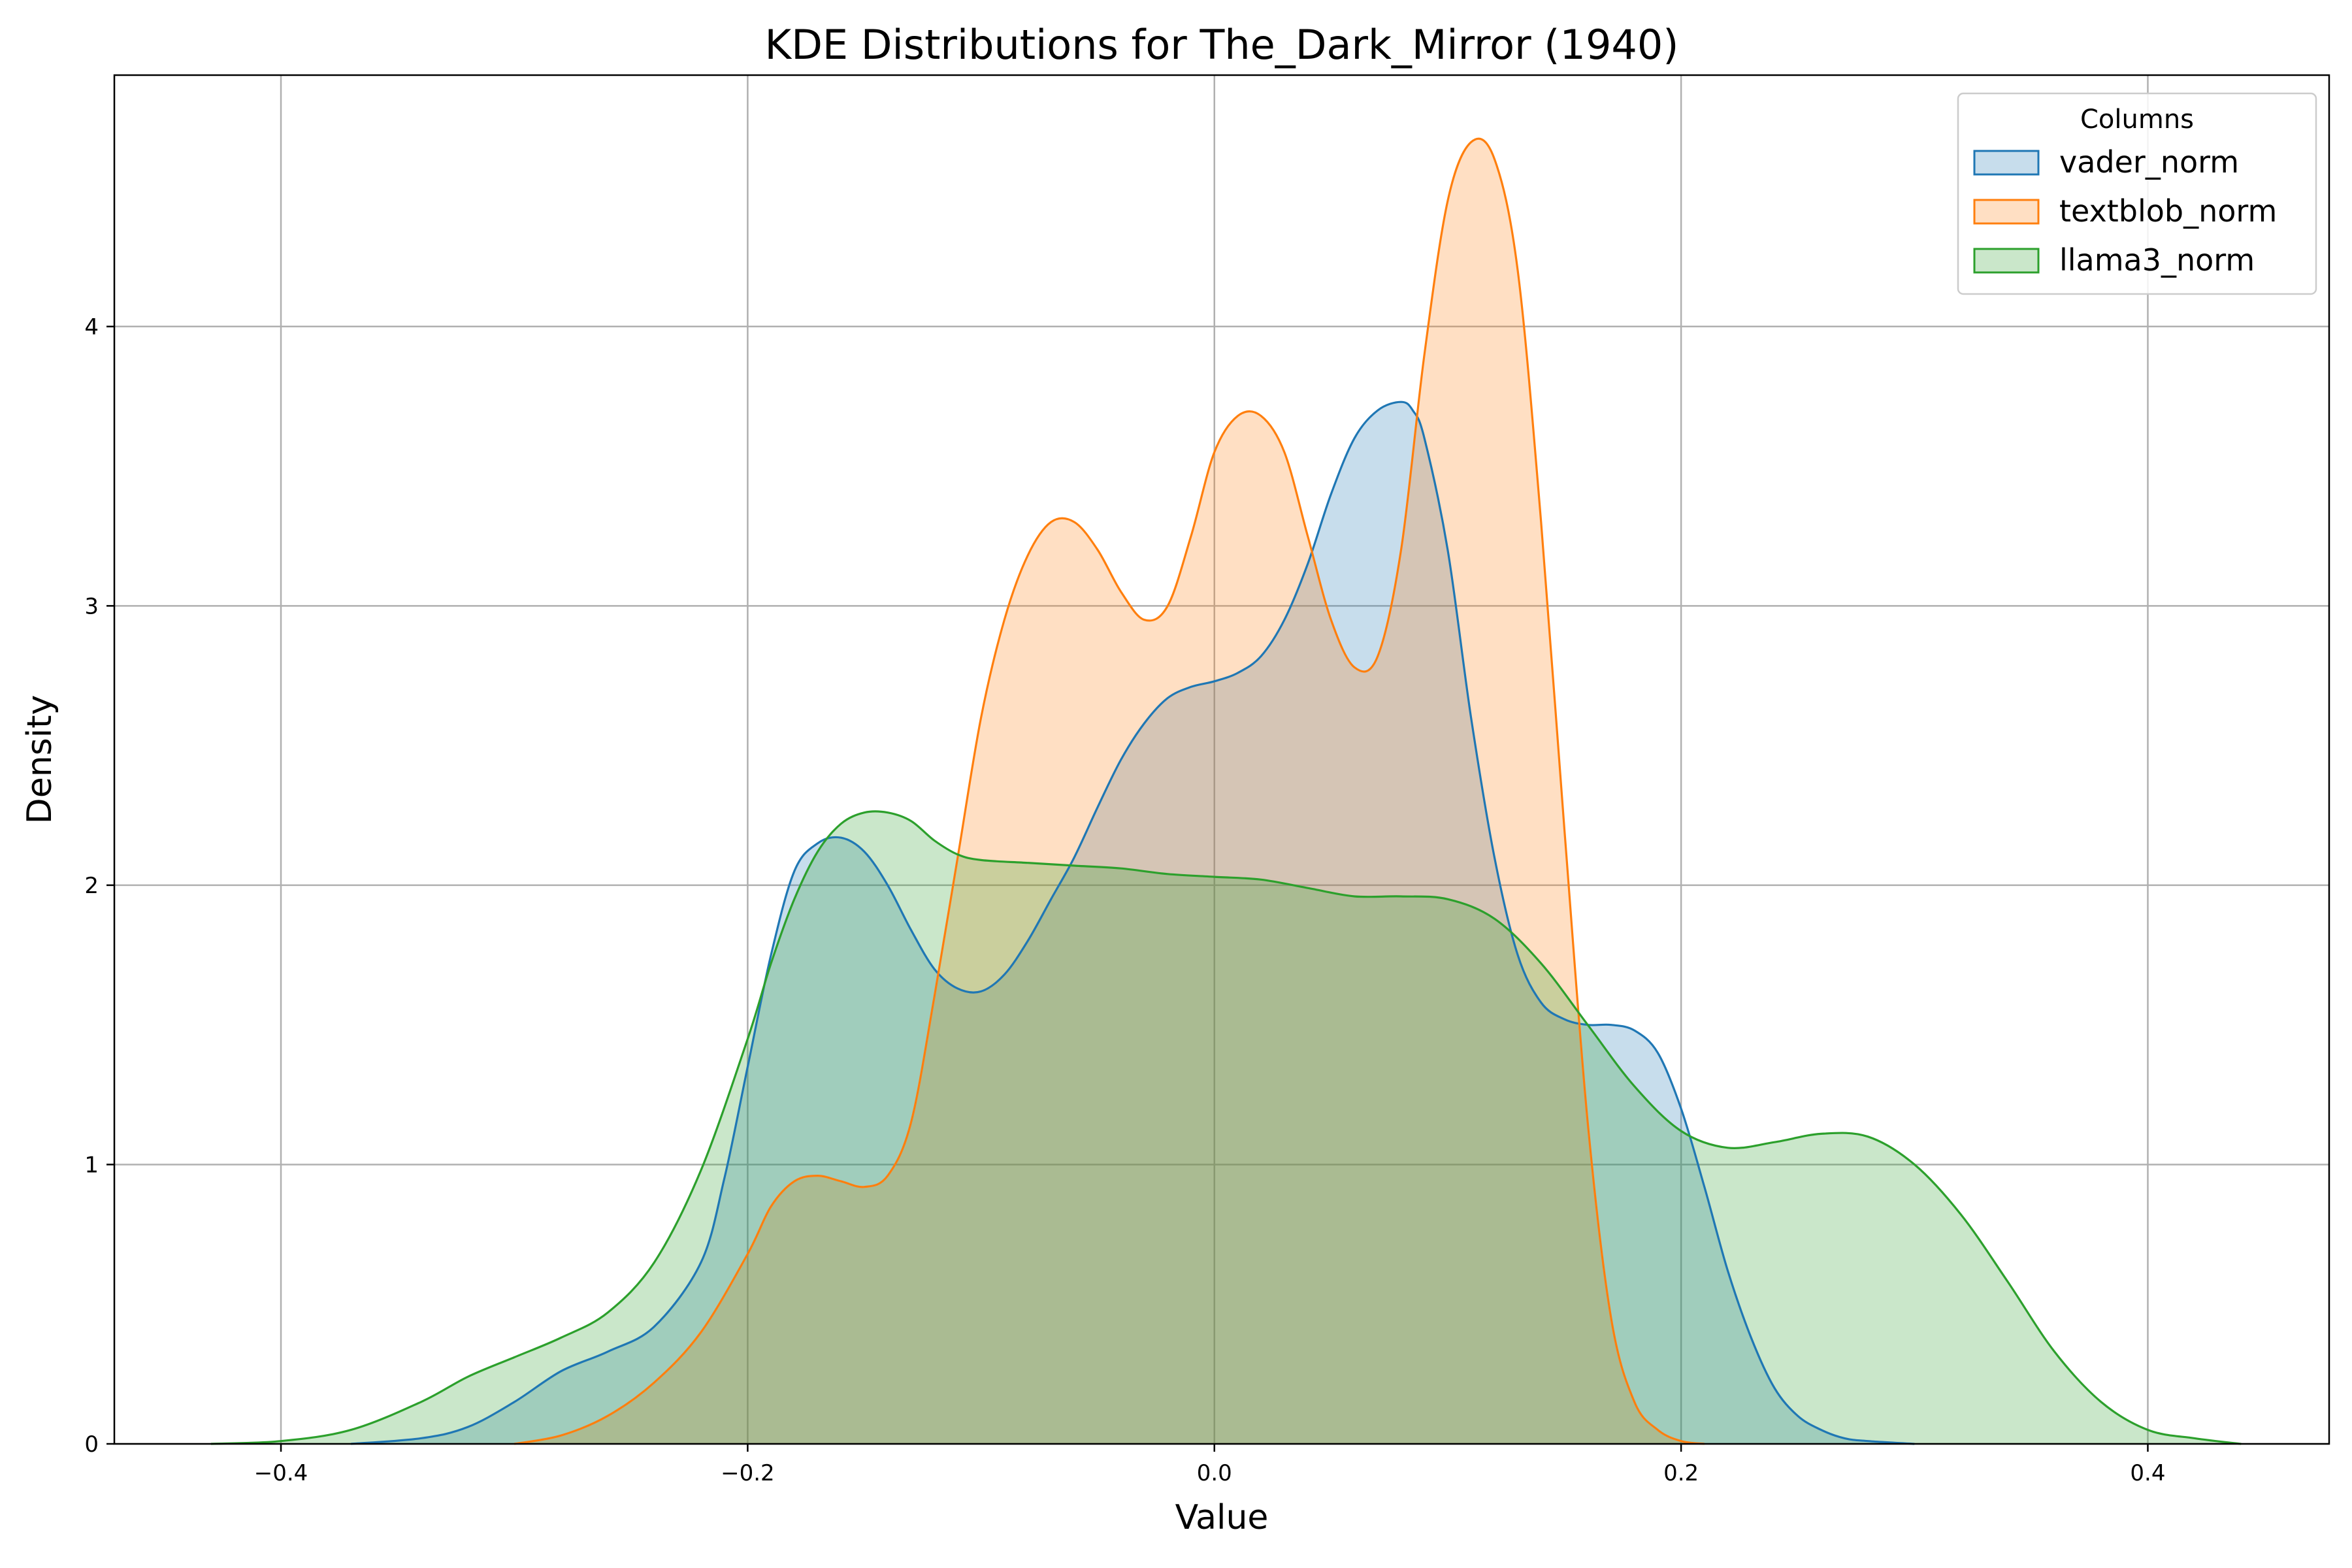  I want to click on legend-title: Columns, so click(2137, 120).